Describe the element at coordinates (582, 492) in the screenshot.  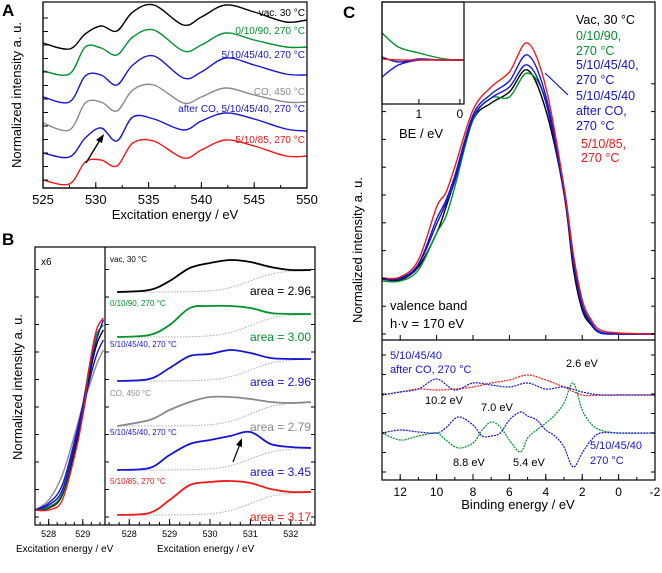
I see `x-tick-label: 2` at that location.